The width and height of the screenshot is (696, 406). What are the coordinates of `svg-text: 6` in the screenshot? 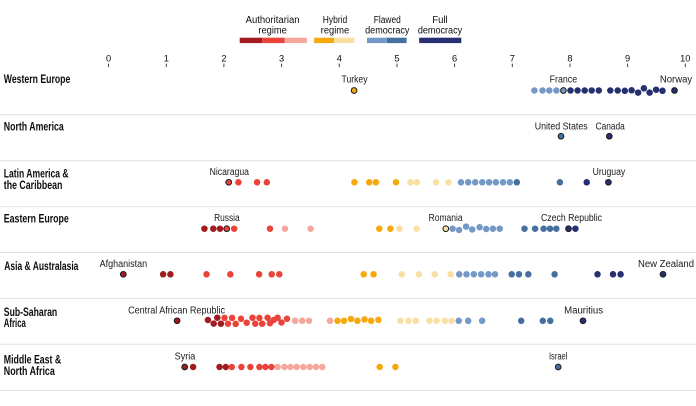 It's located at (454, 58).